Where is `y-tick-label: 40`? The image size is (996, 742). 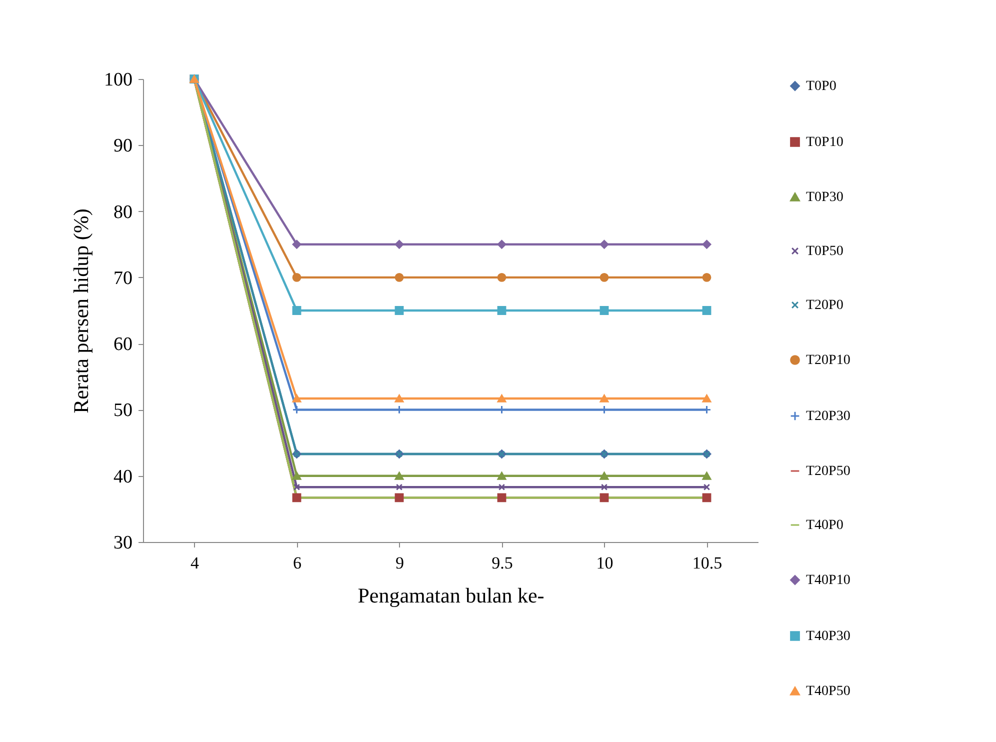 y-tick-label: 40 is located at coordinates (123, 477).